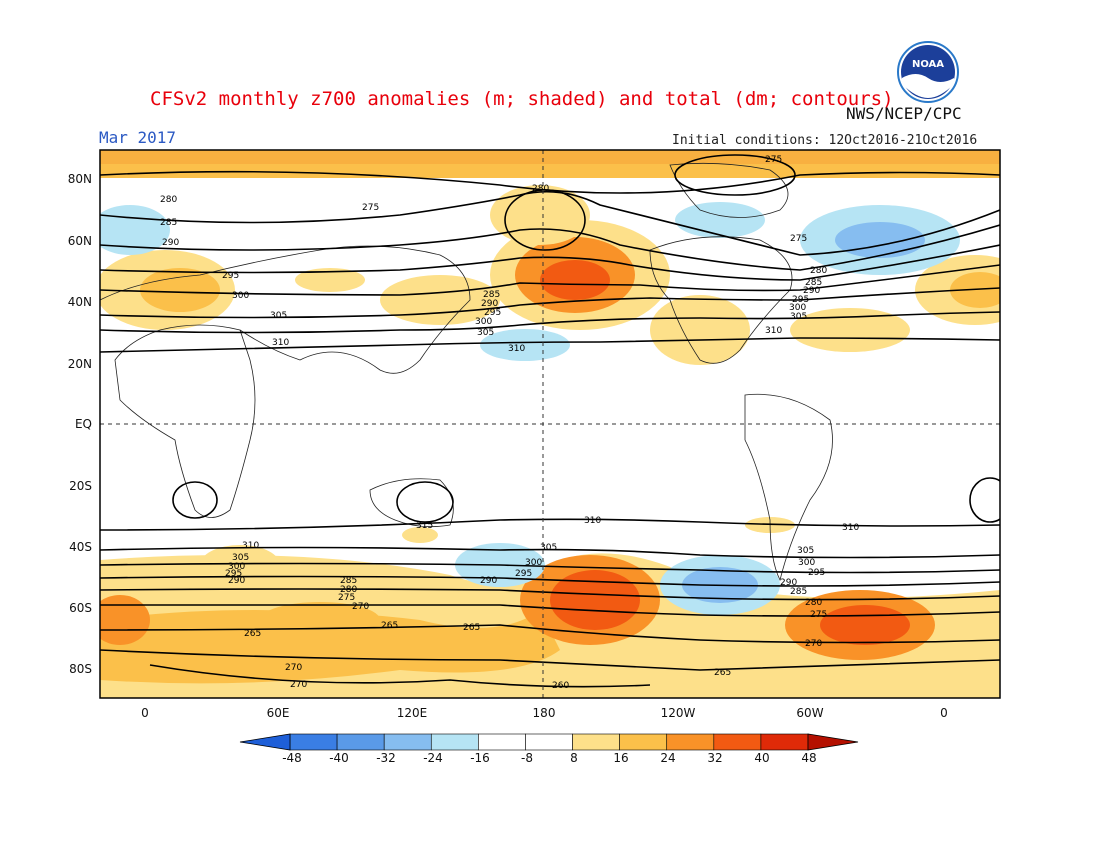 The image size is (1100, 850). What do you see at coordinates (79, 179) in the screenshot?
I see `lat-tick: 80N` at bounding box center [79, 179].